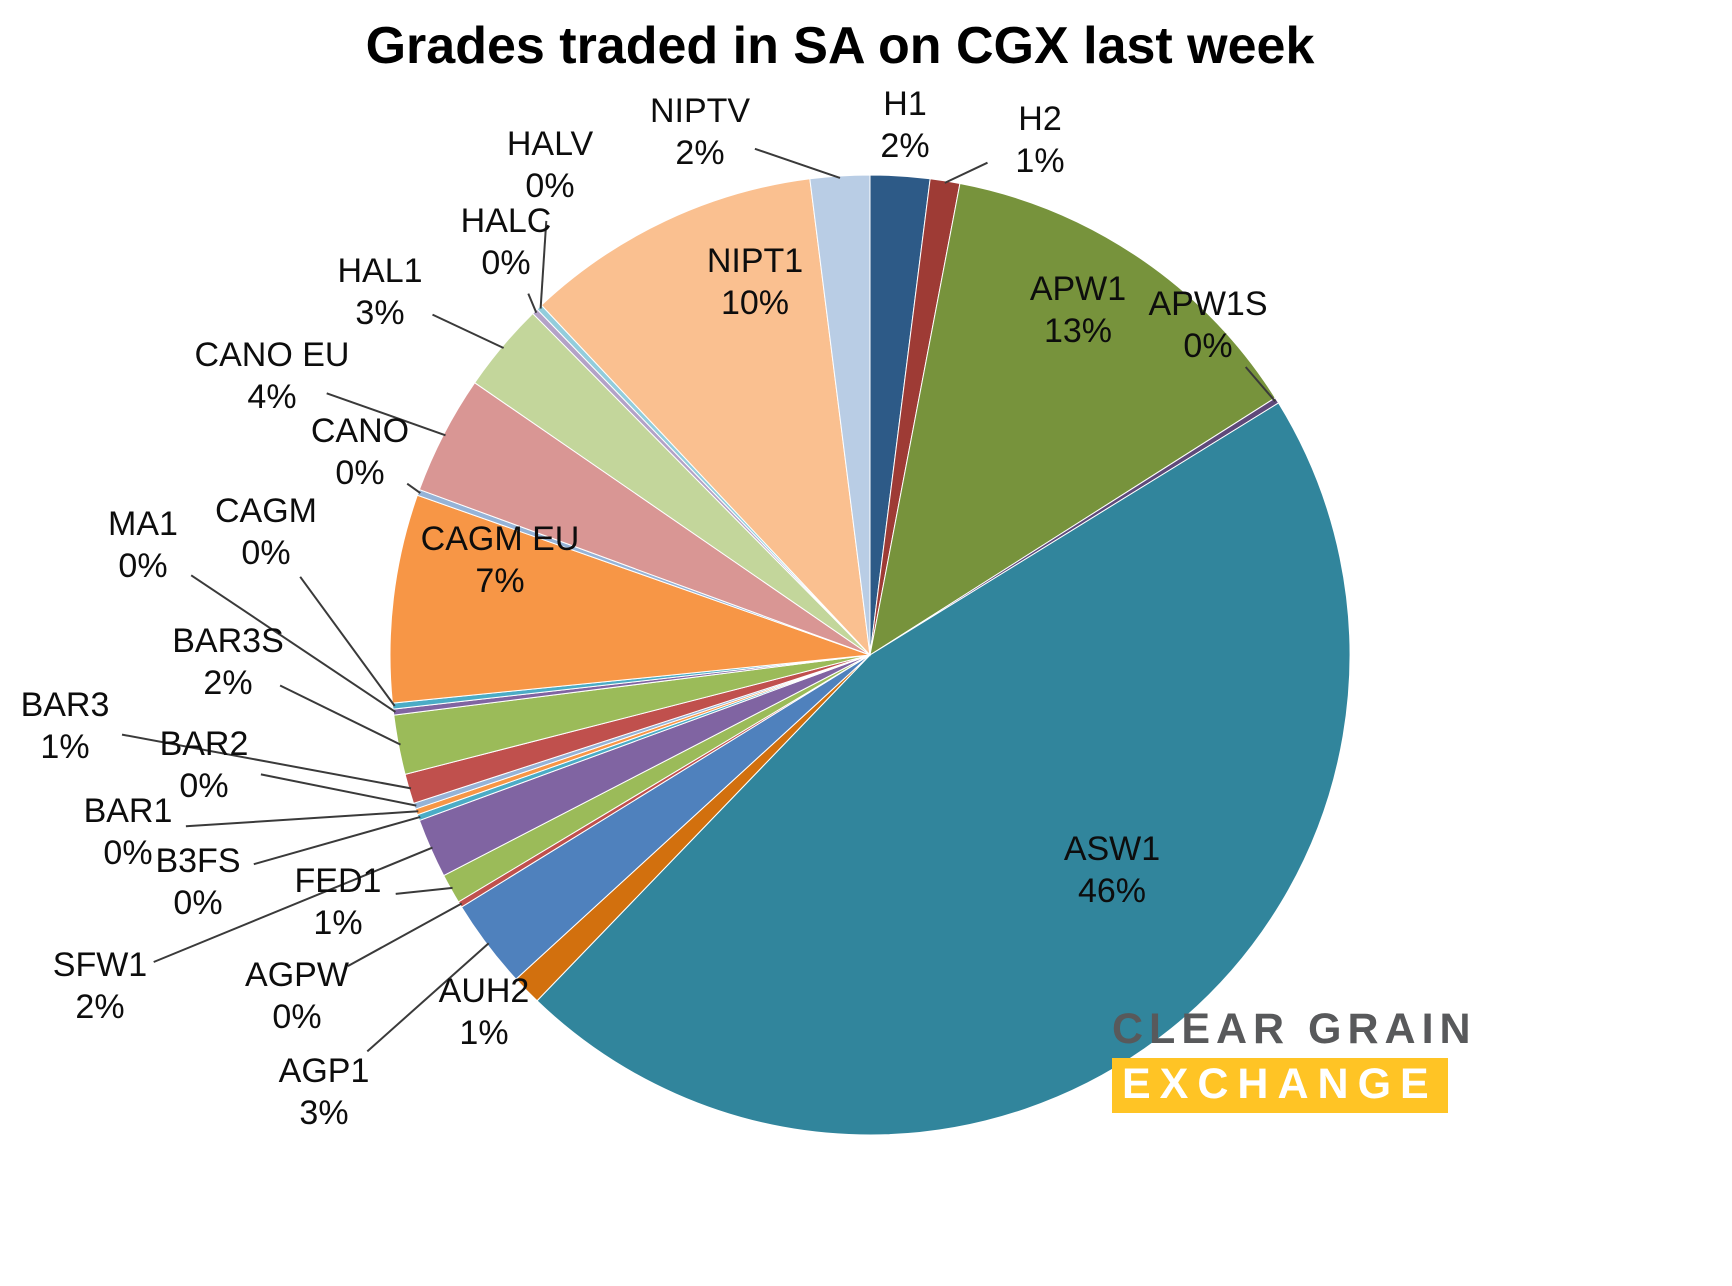 The image size is (1732, 1286). What do you see at coordinates (1039, 119) in the screenshot?
I see `slice-name-h2: H2` at bounding box center [1039, 119].